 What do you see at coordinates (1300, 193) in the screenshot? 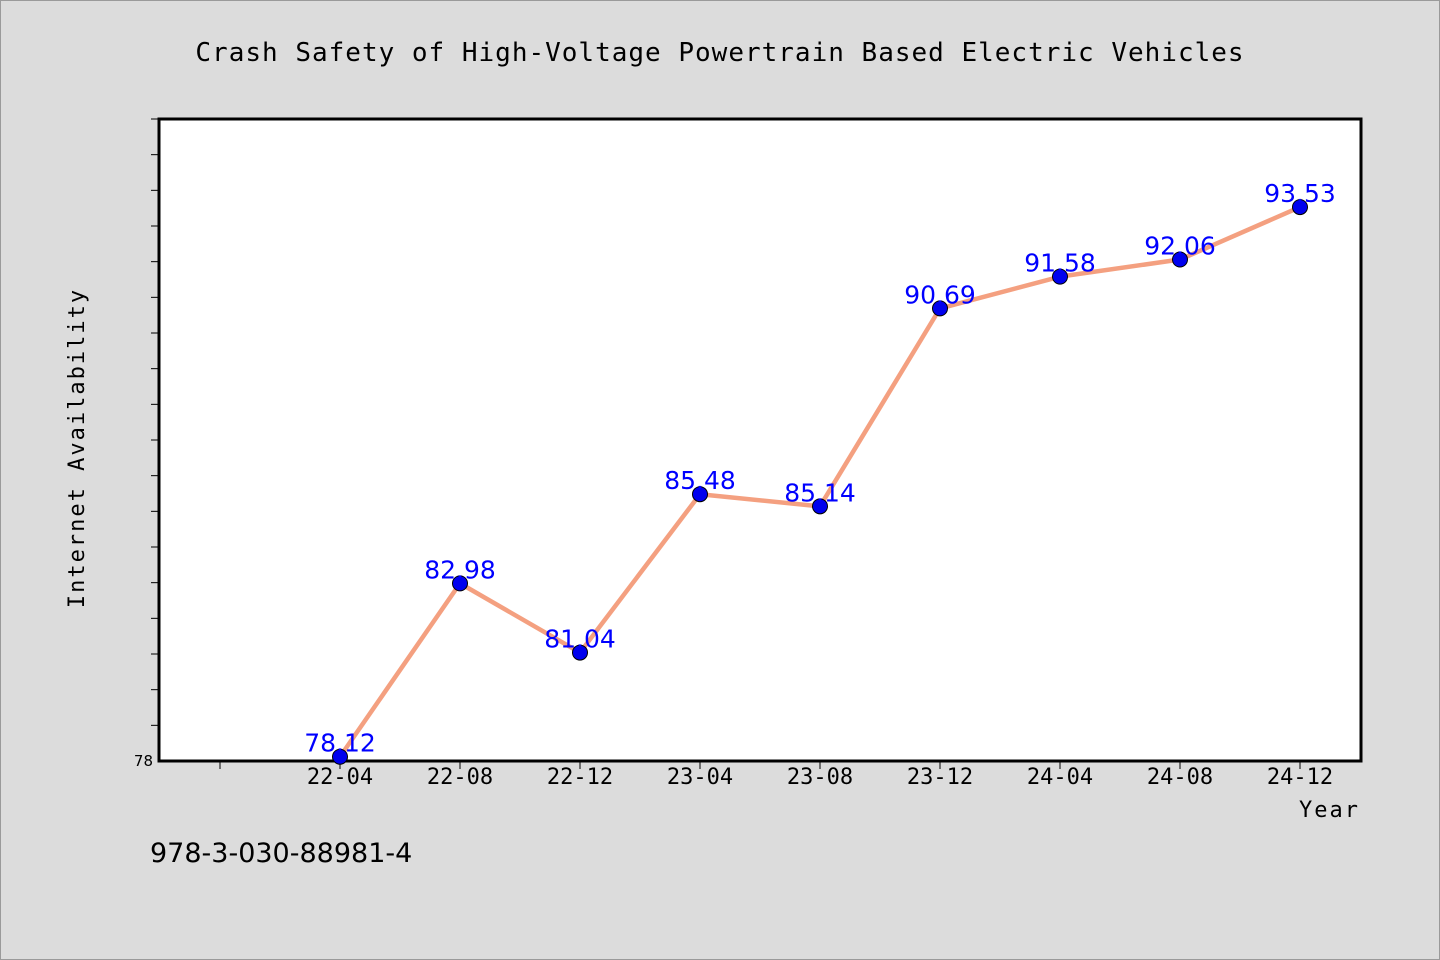
I see `data-label: 93.53` at bounding box center [1300, 193].